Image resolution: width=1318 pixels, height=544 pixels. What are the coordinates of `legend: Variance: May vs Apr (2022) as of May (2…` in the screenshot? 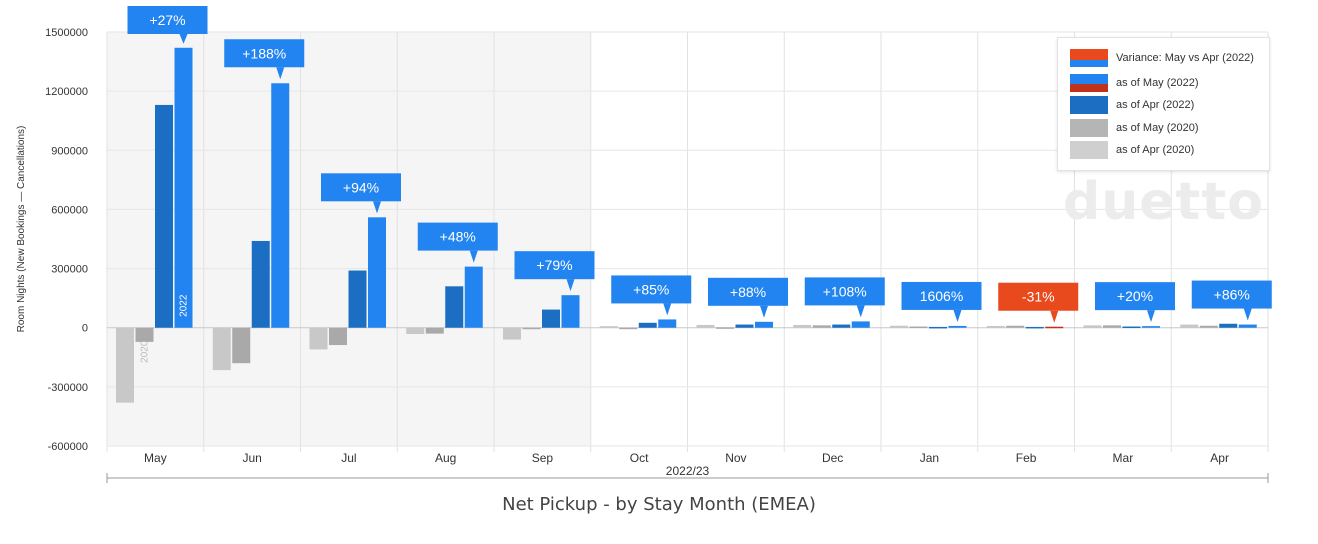 It's located at (1163, 104).